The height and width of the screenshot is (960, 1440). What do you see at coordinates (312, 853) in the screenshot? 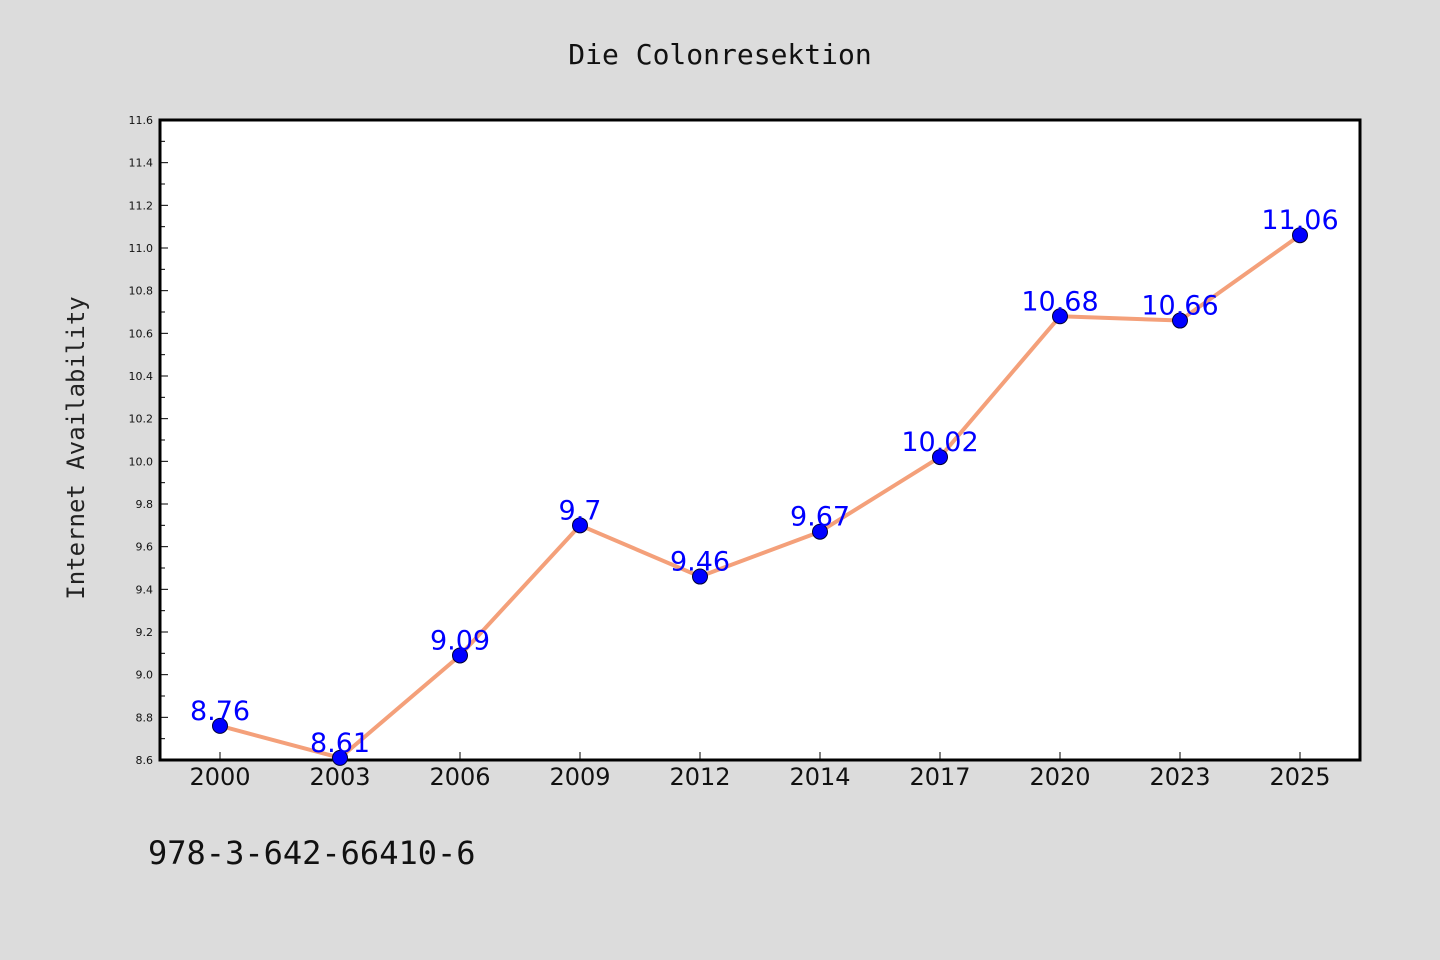
I see `footer-isbn: 978-3-642-66410-6` at bounding box center [312, 853].